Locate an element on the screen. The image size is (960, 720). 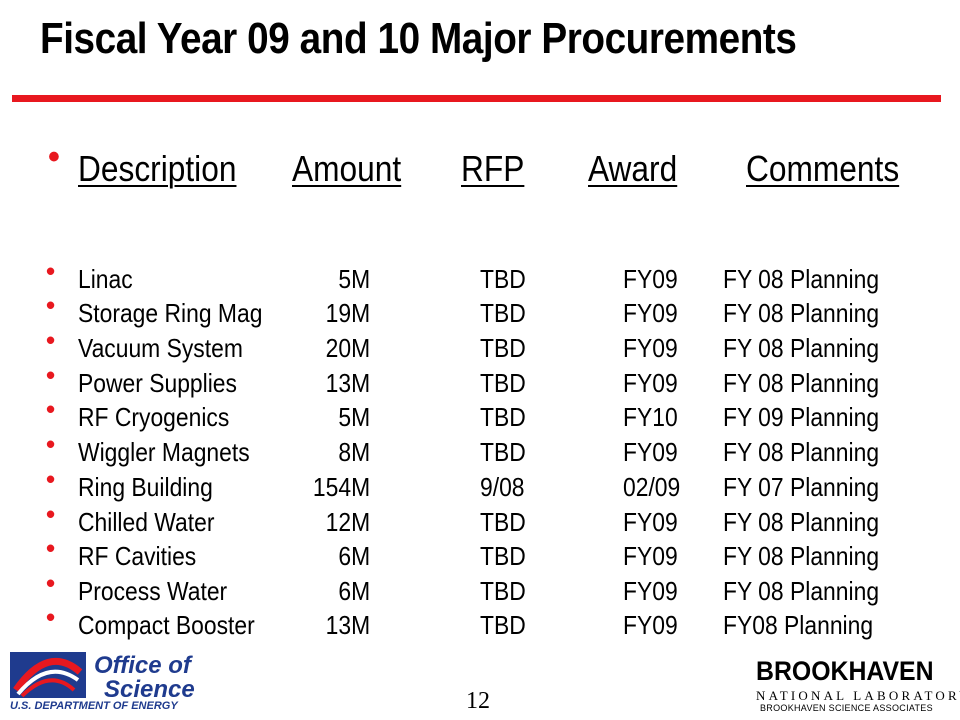
header-award: Award is located at coordinates (633, 168).